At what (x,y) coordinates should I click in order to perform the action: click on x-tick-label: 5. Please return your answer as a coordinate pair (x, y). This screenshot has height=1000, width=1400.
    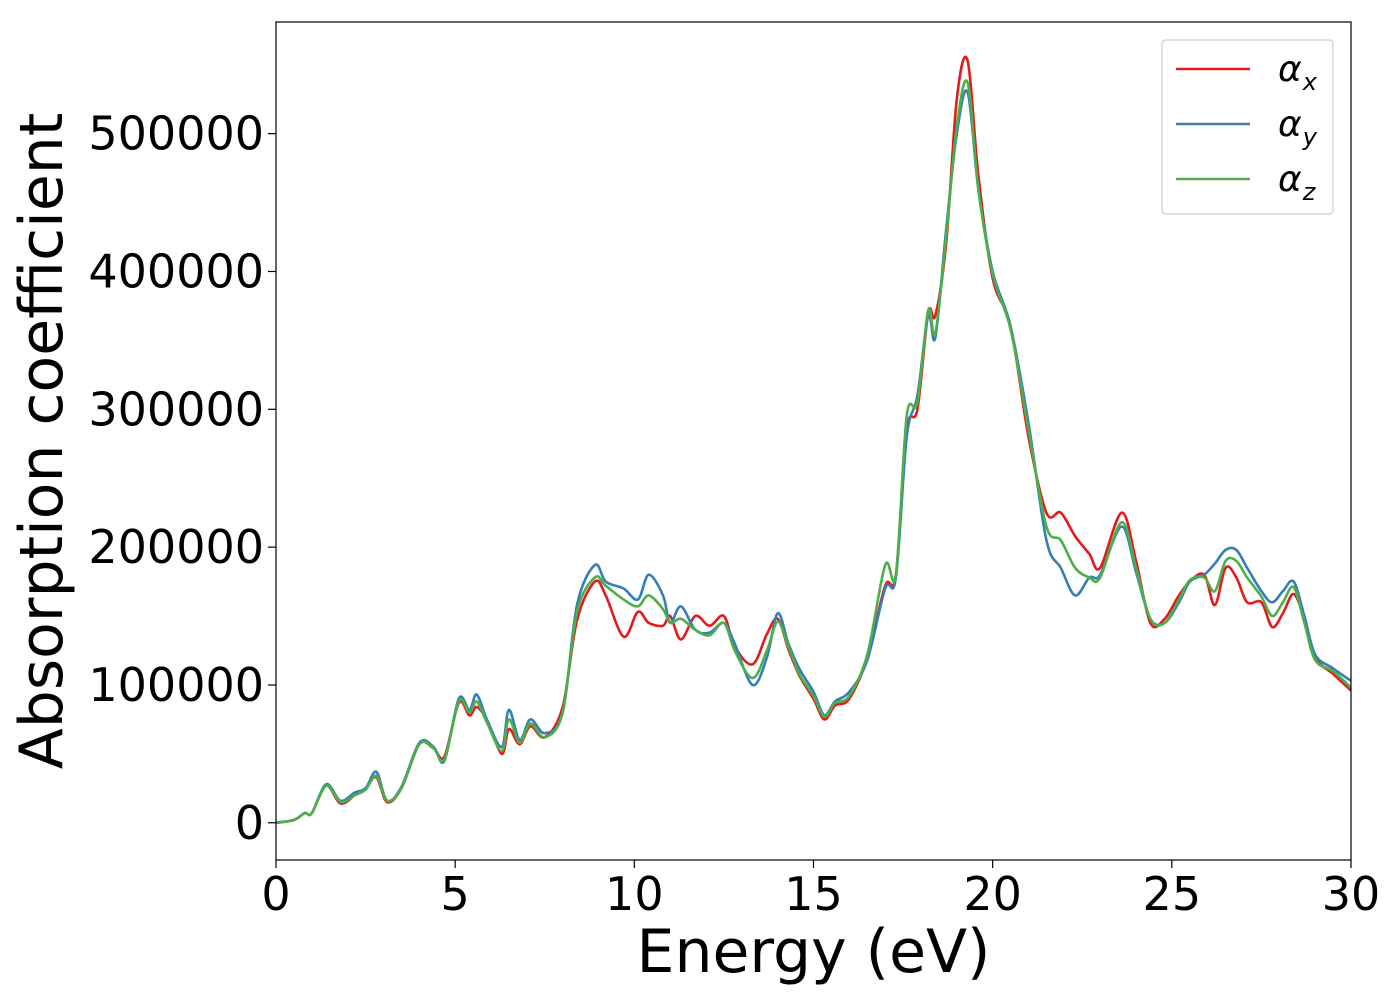
    Looking at the image, I should click on (455, 894).